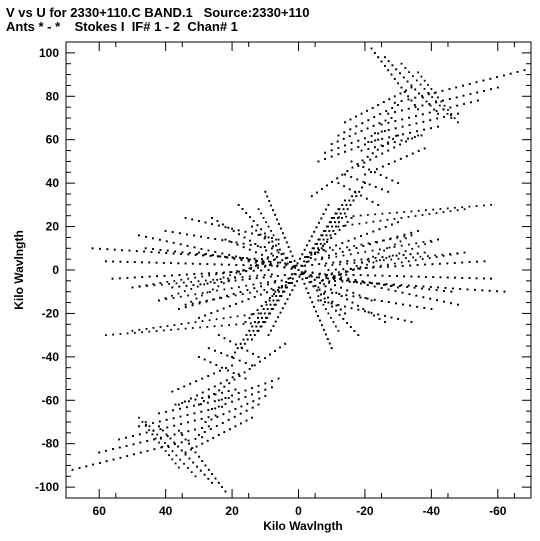 The height and width of the screenshot is (541, 540). Describe the element at coordinates (51, 313) in the screenshot. I see `y-tick-label: -20` at that location.